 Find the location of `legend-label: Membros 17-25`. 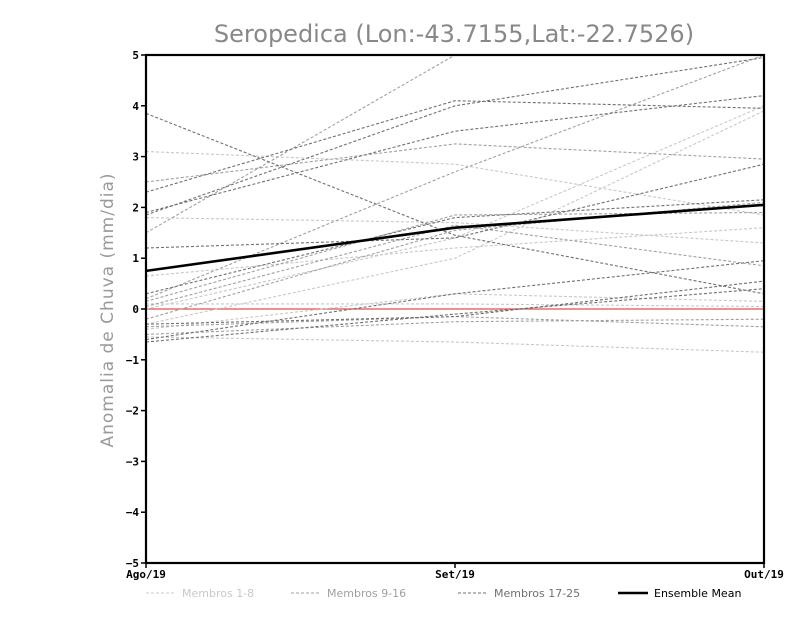

legend-label: Membros 17-25 is located at coordinates (537, 593).